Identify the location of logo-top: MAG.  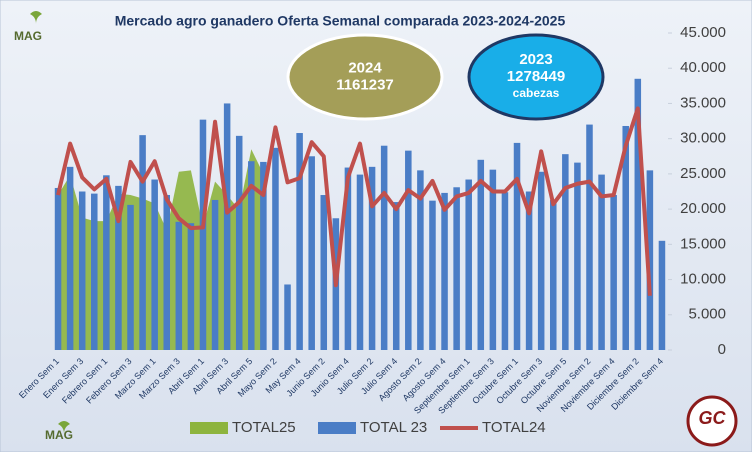
(28, 27).